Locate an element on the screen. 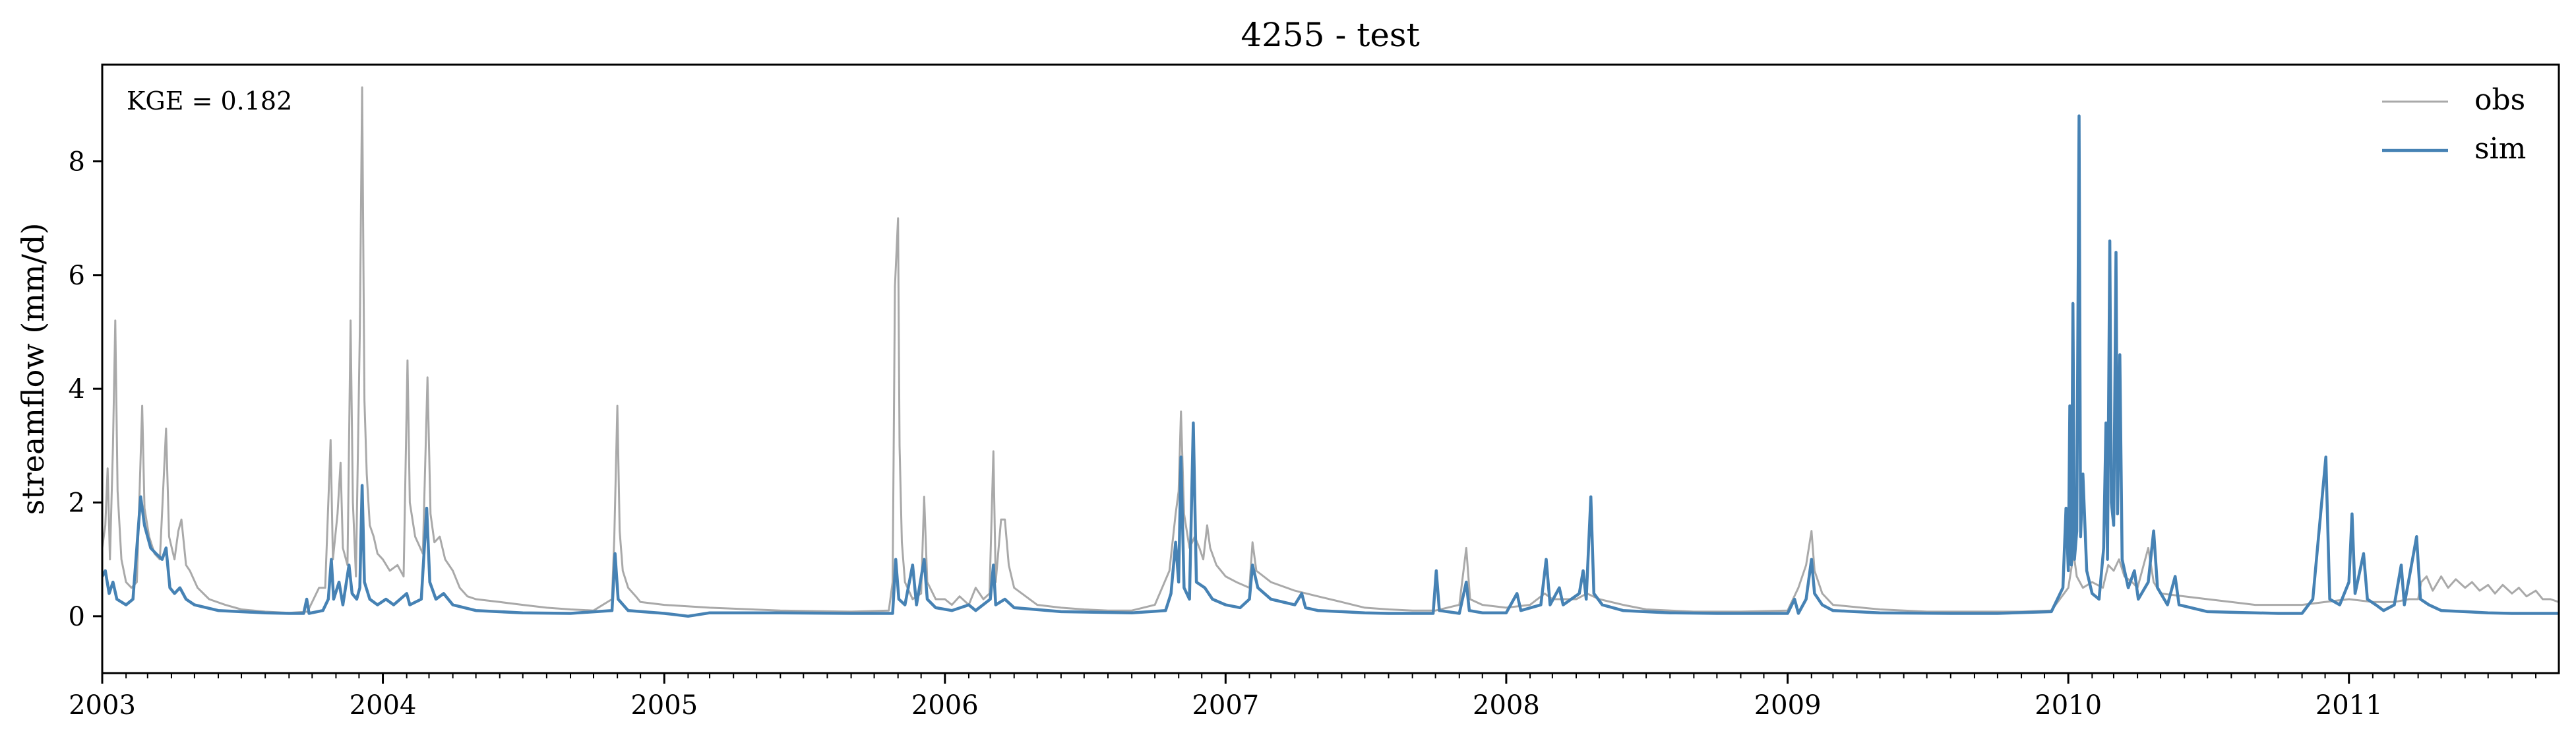 This screenshot has height=747, width=2576. chart-title: 4255 - test is located at coordinates (1330, 35).